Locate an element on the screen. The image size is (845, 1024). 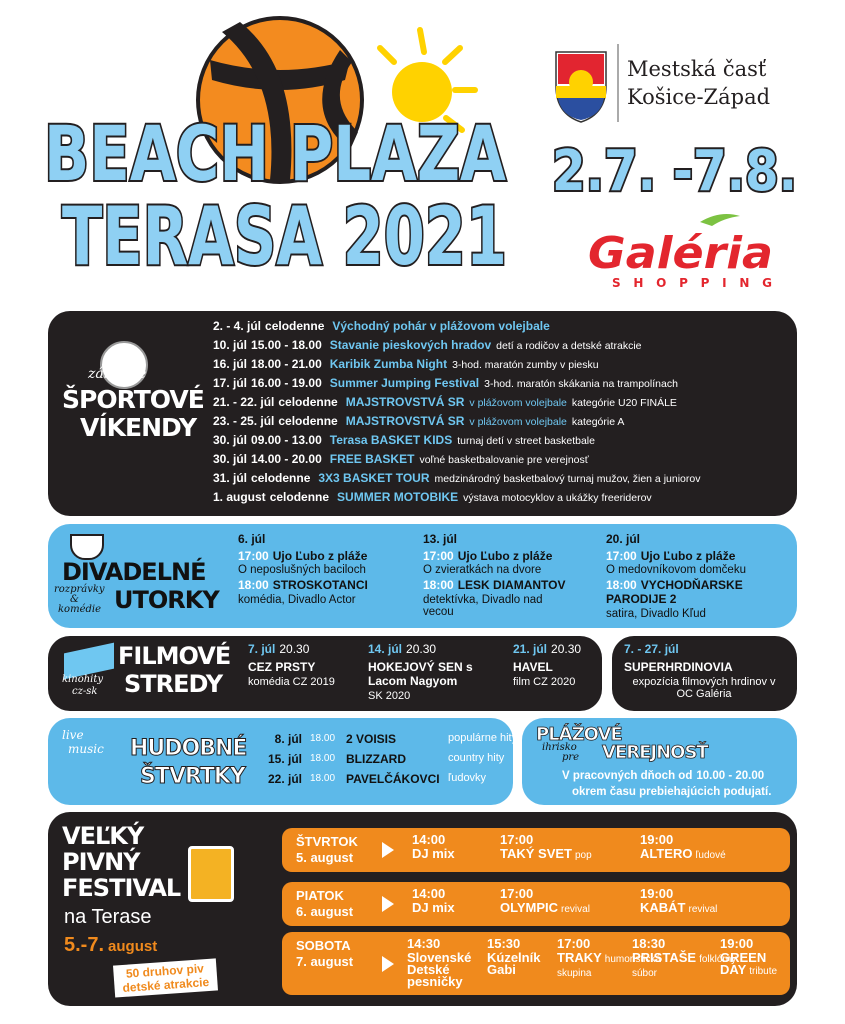
event-detail: turnaj detí v street basketbale is located at coordinates (526, 441).